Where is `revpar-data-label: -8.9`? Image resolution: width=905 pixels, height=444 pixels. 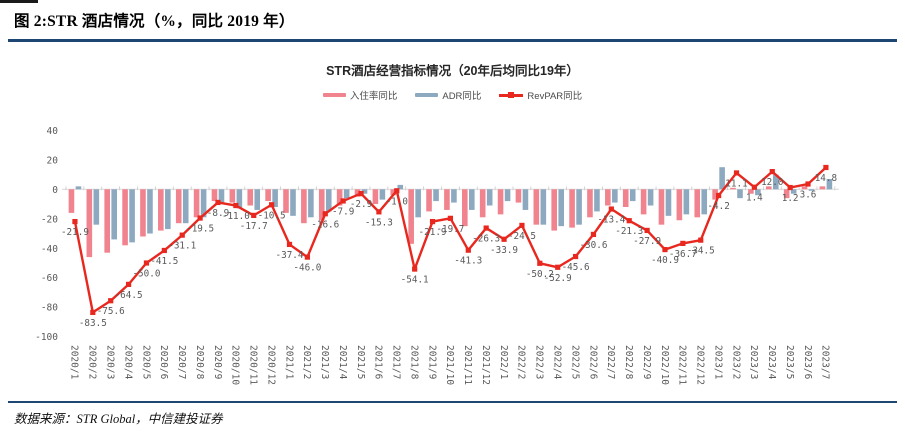
revpar-data-label: -8.9 is located at coordinates (218, 213).